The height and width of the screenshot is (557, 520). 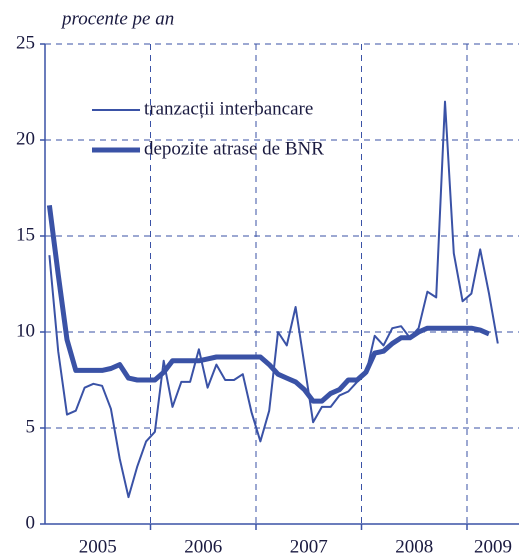 I want to click on y-tick-label: 20, so click(x=25, y=138).